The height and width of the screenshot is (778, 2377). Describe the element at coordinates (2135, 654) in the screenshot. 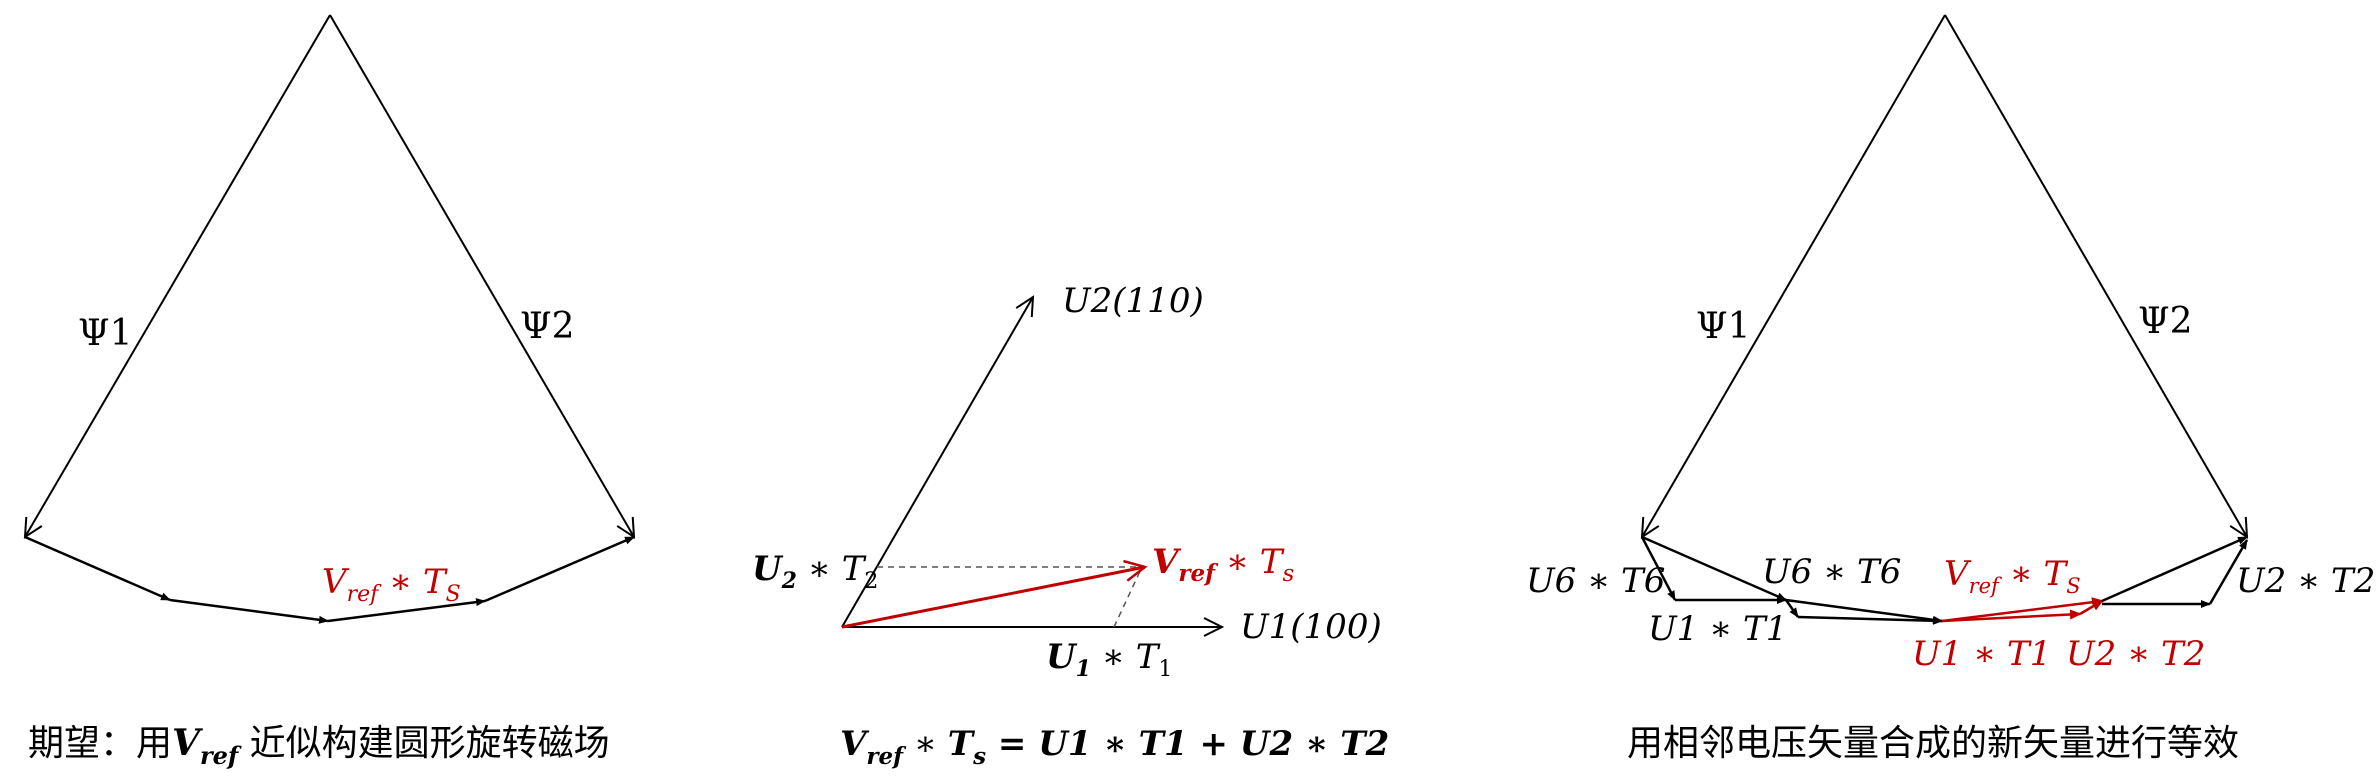

I see `u2-t2-red-label: U2 ∗ T2` at that location.